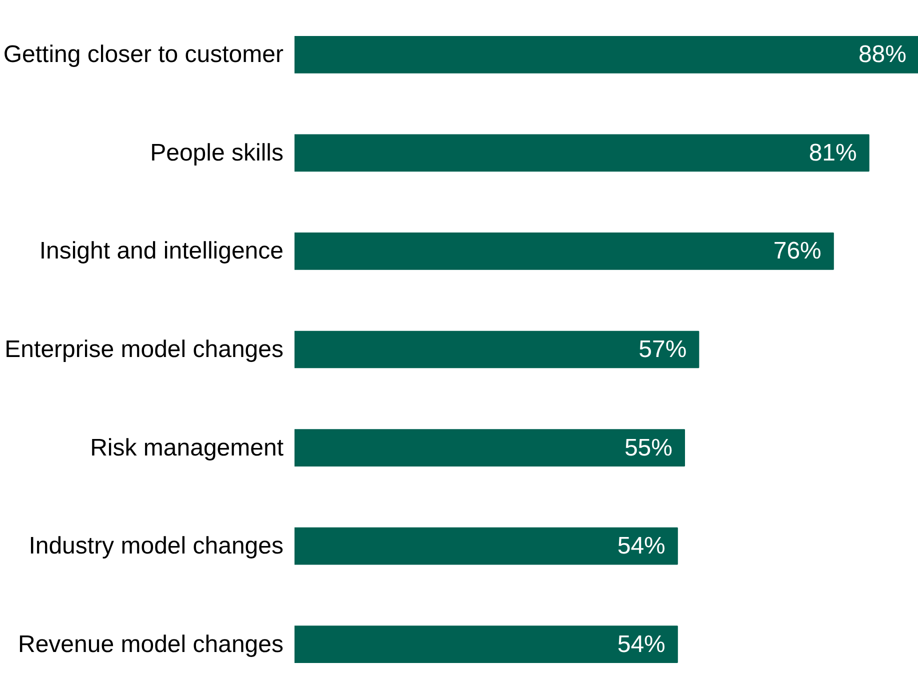  Describe the element at coordinates (662, 349) in the screenshot. I see `data-label: 57%` at that location.